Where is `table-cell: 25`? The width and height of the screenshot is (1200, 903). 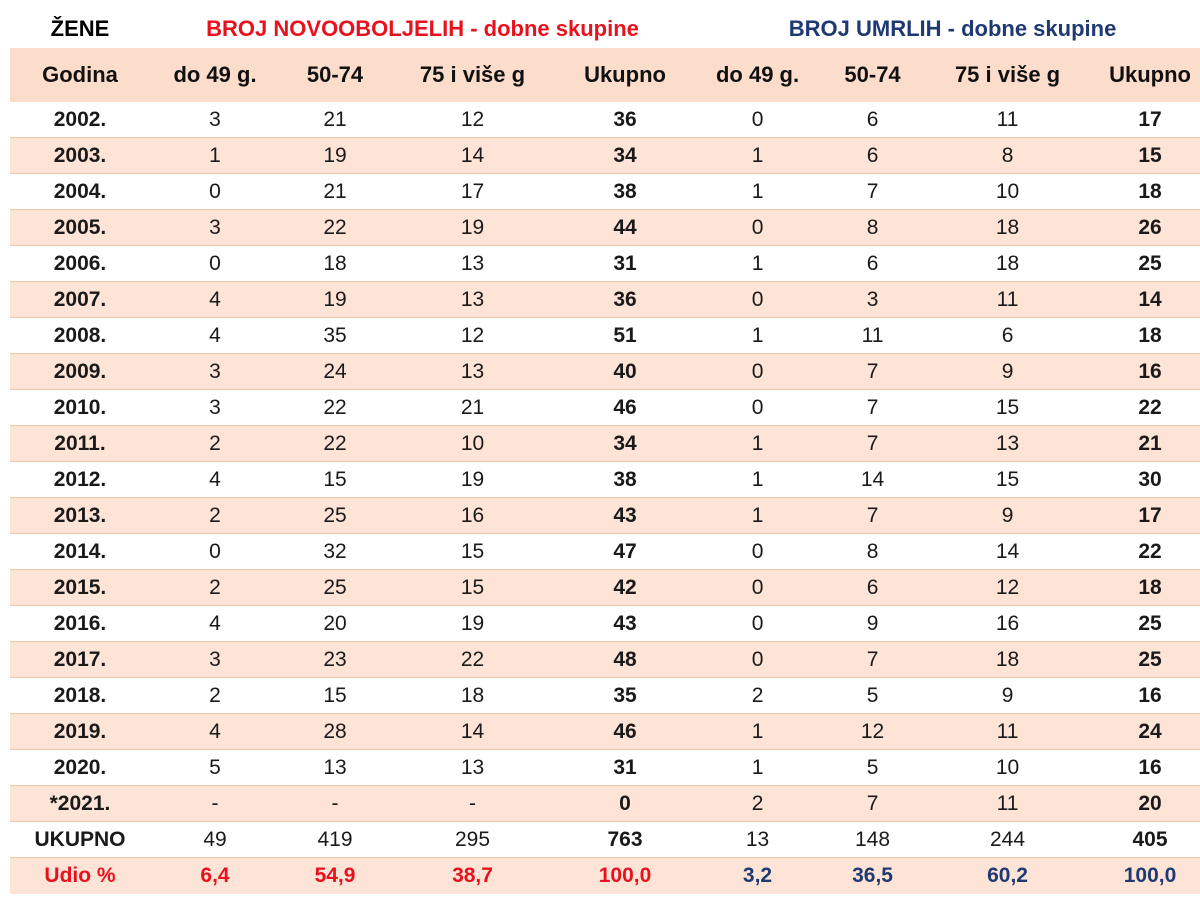
table-cell: 25 is located at coordinates (1145, 263).